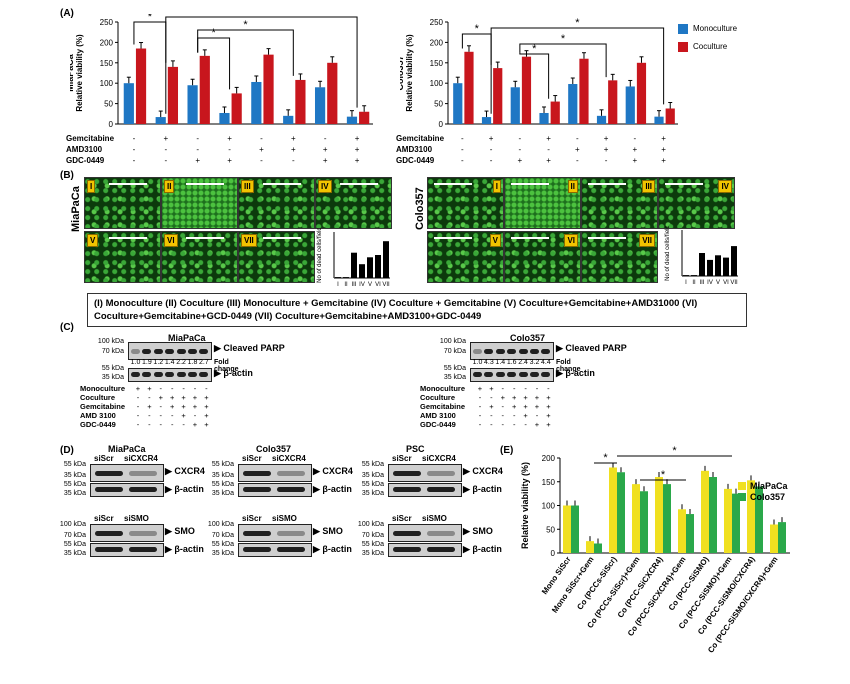 The width and height of the screenshot is (850, 684). What do you see at coordinates (102, 388) in the screenshot?
I see `treatment-row-label: Monoculture` at bounding box center [102, 388].